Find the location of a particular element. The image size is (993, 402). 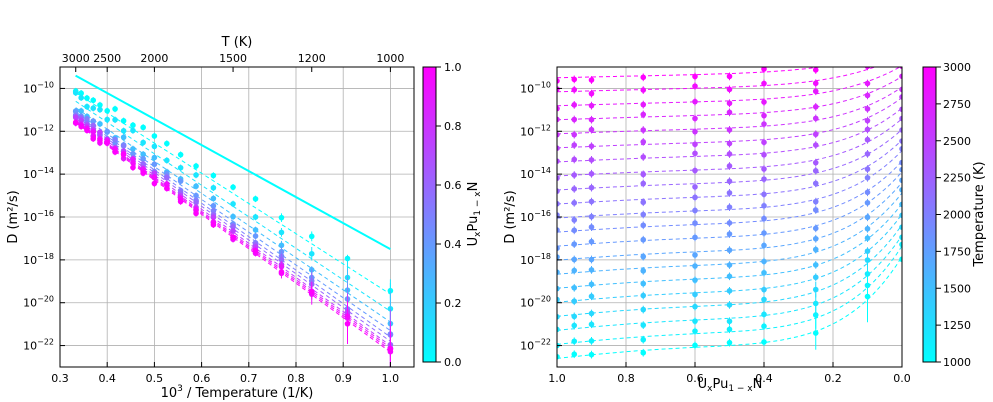

left-colorbar-tick-label: 0.0 is located at coordinates (453, 362).